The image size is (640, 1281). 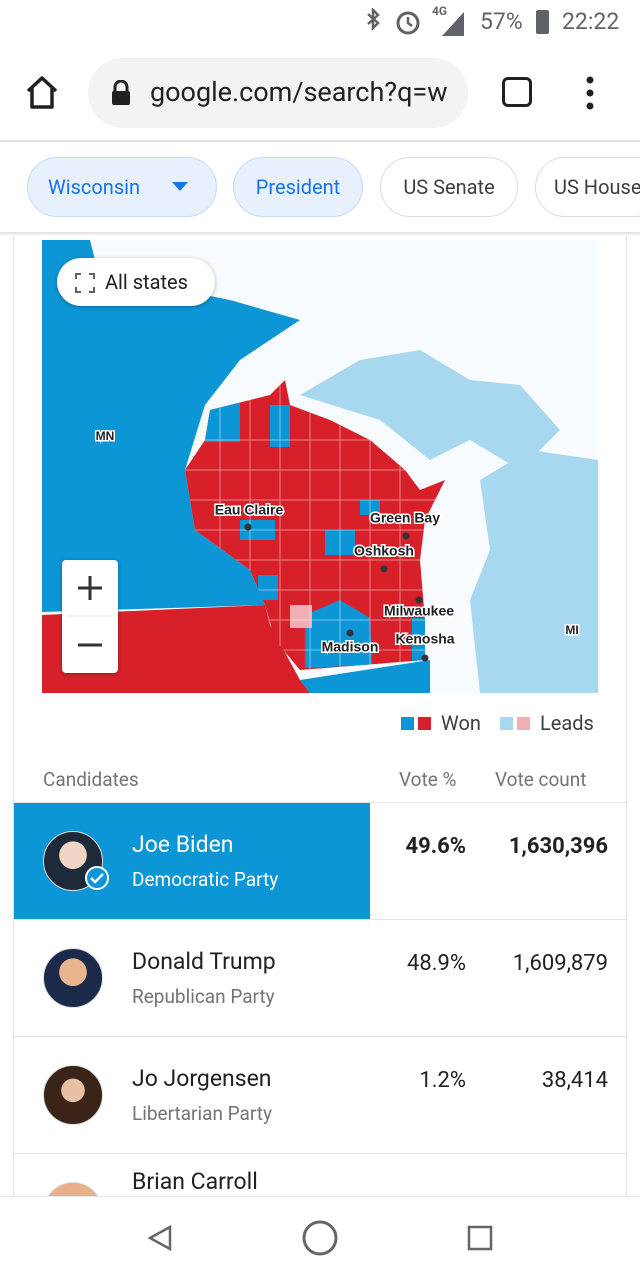 I want to click on chip-race: US House, so click(x=587, y=187).